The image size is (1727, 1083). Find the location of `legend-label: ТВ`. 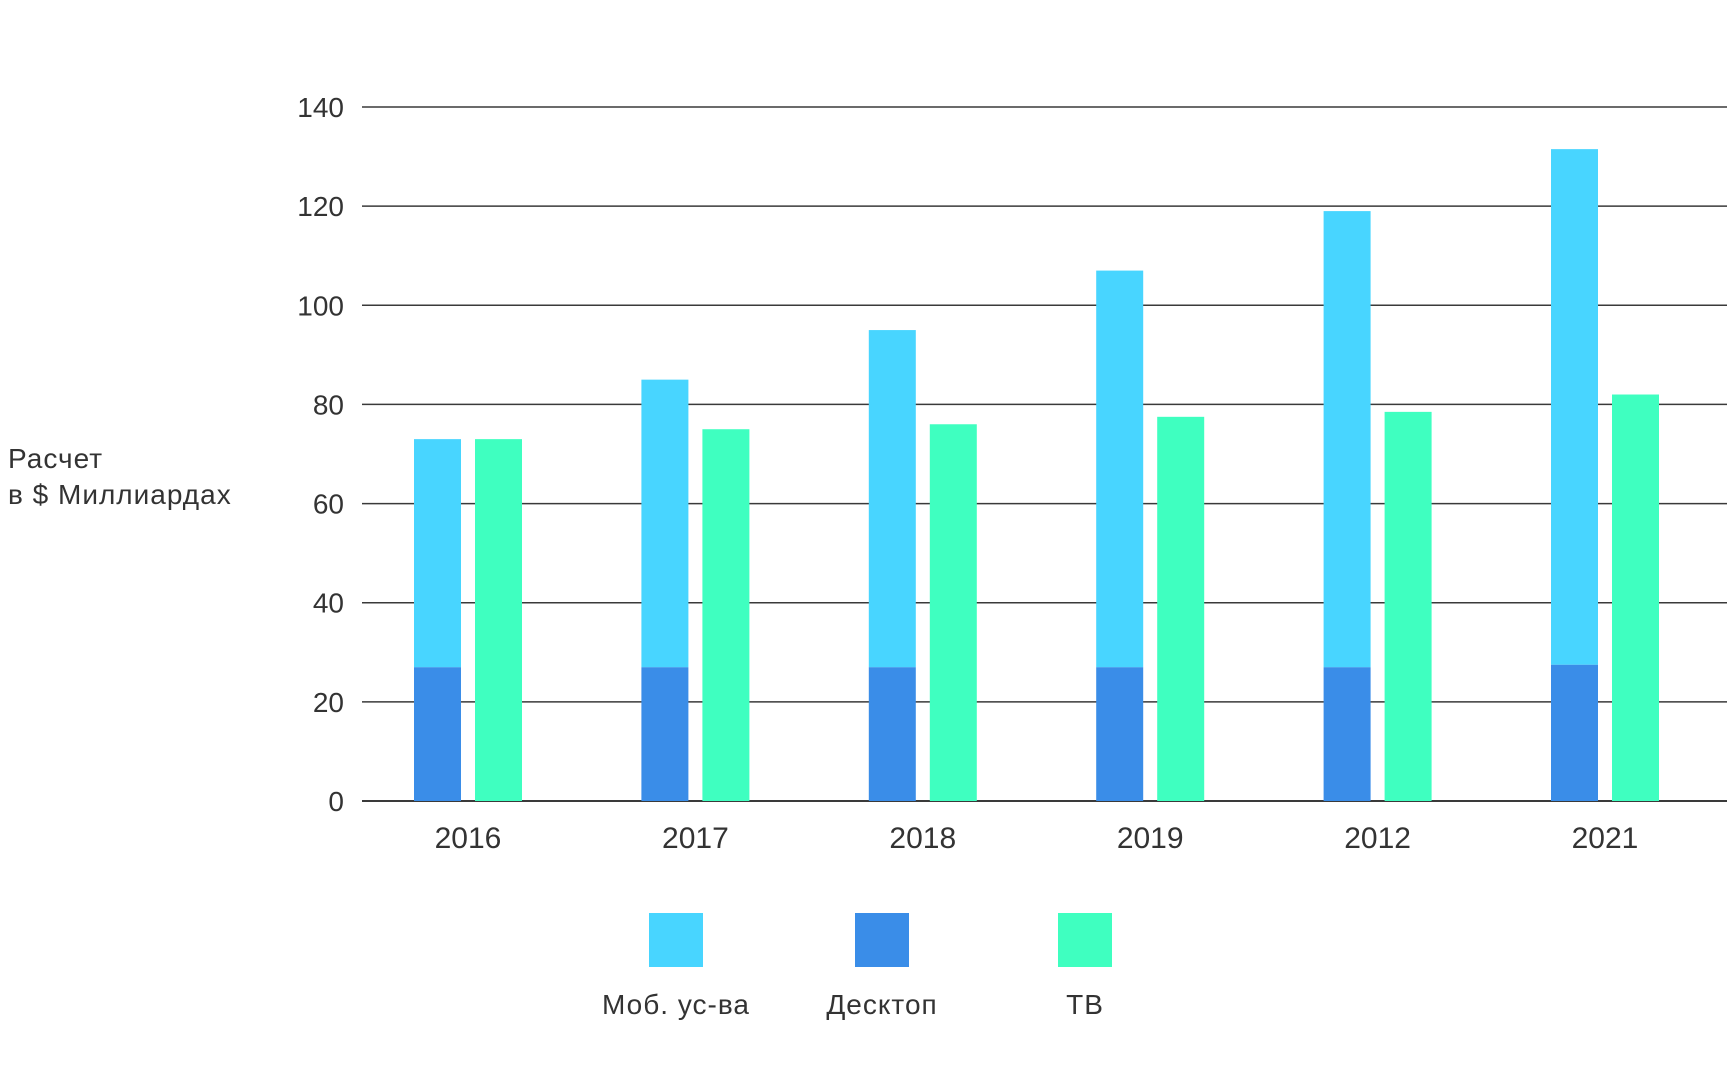

legend-label: ТВ is located at coordinates (1085, 1004).